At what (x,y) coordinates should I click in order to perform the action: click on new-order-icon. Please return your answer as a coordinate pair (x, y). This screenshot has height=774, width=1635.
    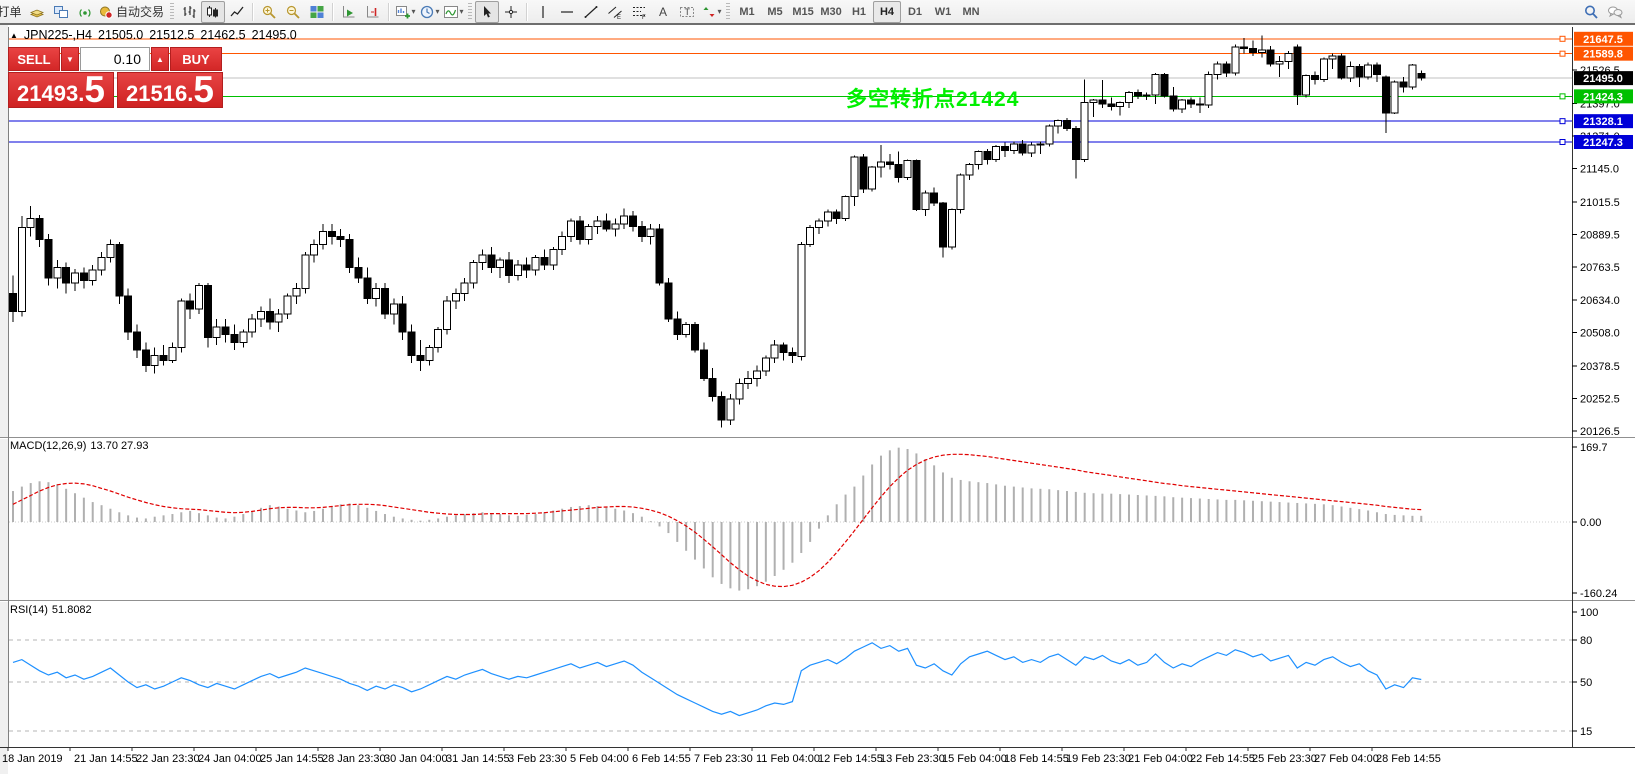
    Looking at the image, I should click on (37, 12).